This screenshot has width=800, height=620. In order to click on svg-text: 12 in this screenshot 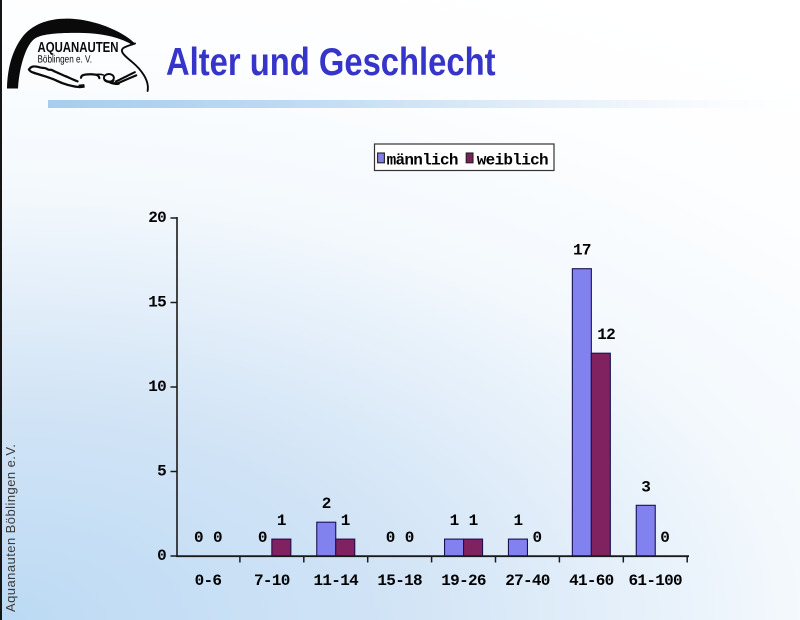, I will do `click(606, 335)`.